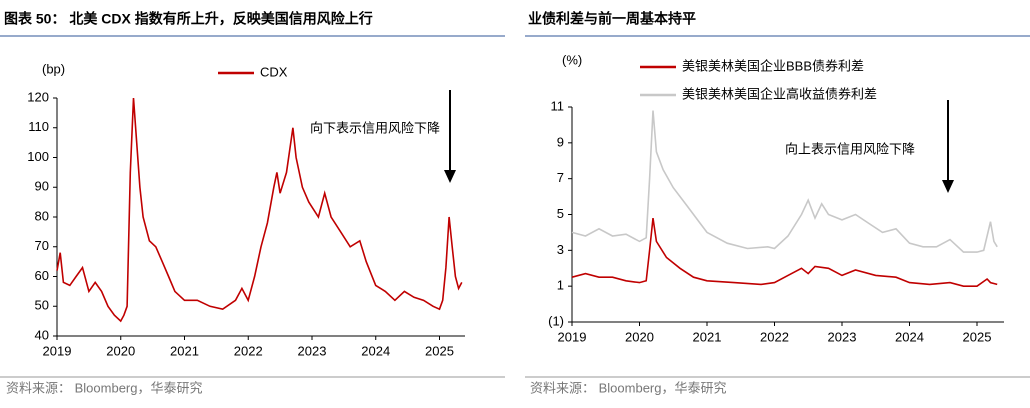 This screenshot has height=408, width=1030. Describe the element at coordinates (560, 249) in the screenshot. I see `y-tick-label: 3` at that location.